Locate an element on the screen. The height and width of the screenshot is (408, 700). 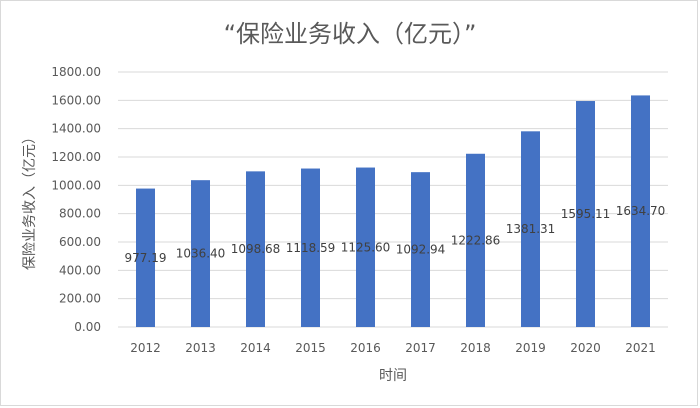
data-label: 1125.60 is located at coordinates (366, 247).